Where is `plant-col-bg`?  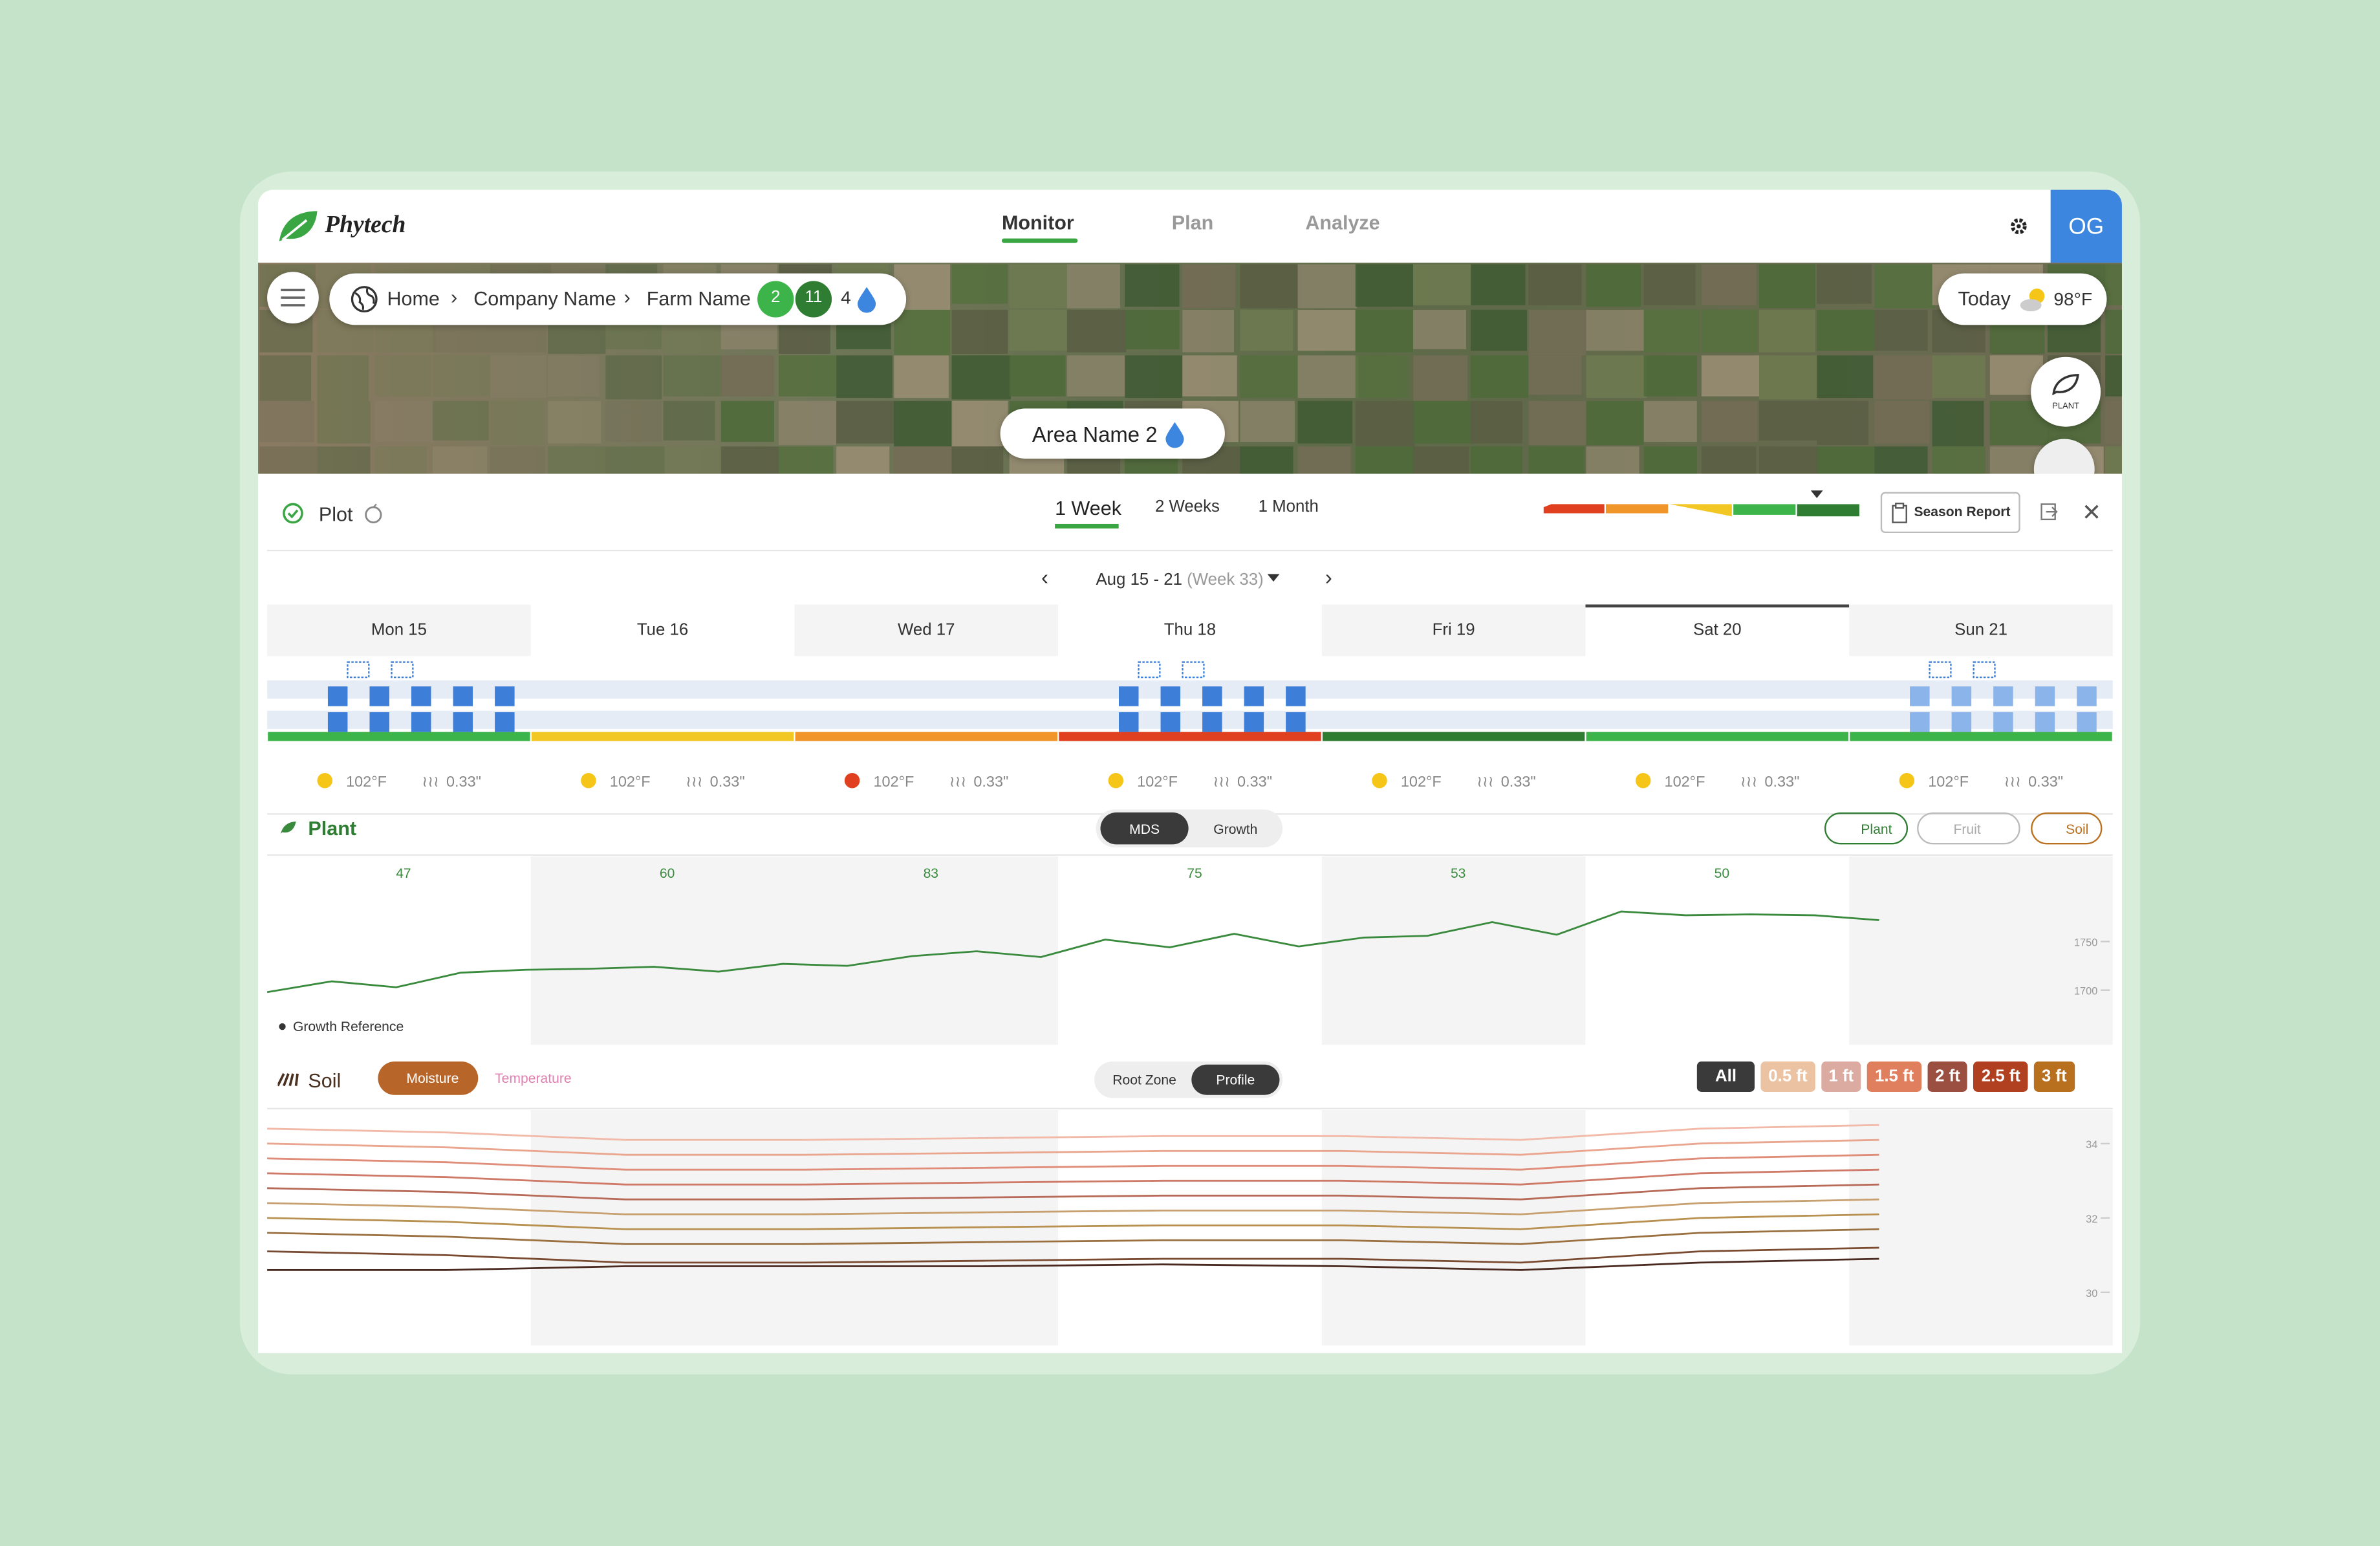
plant-col-bg is located at coordinates (1981, 950).